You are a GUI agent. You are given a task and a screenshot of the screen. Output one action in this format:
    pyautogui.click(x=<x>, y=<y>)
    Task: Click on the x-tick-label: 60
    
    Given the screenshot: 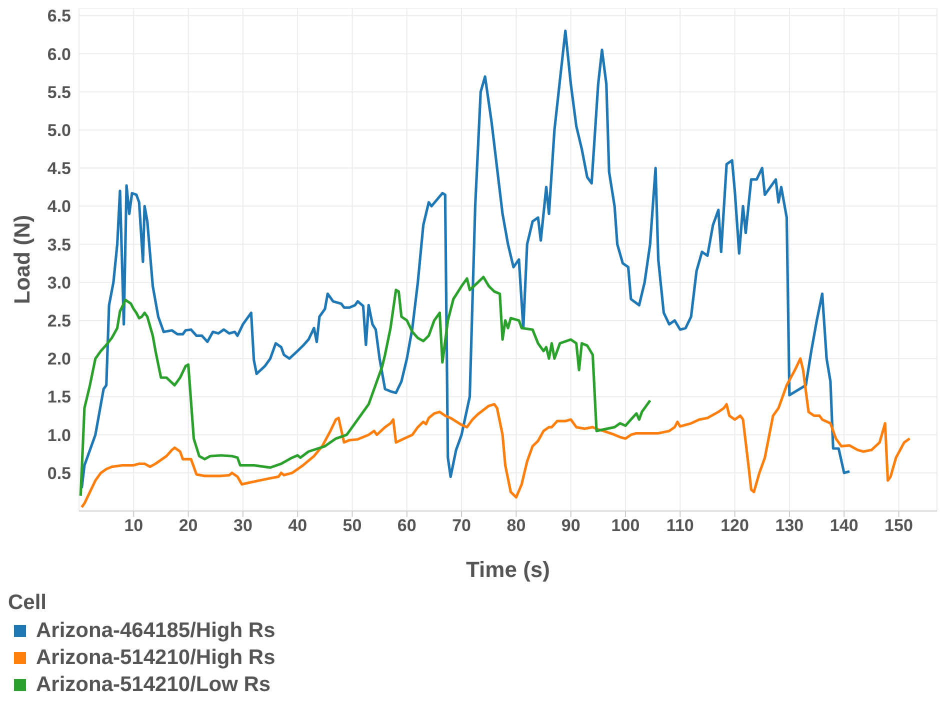 What is the action you would take?
    pyautogui.click(x=406, y=526)
    